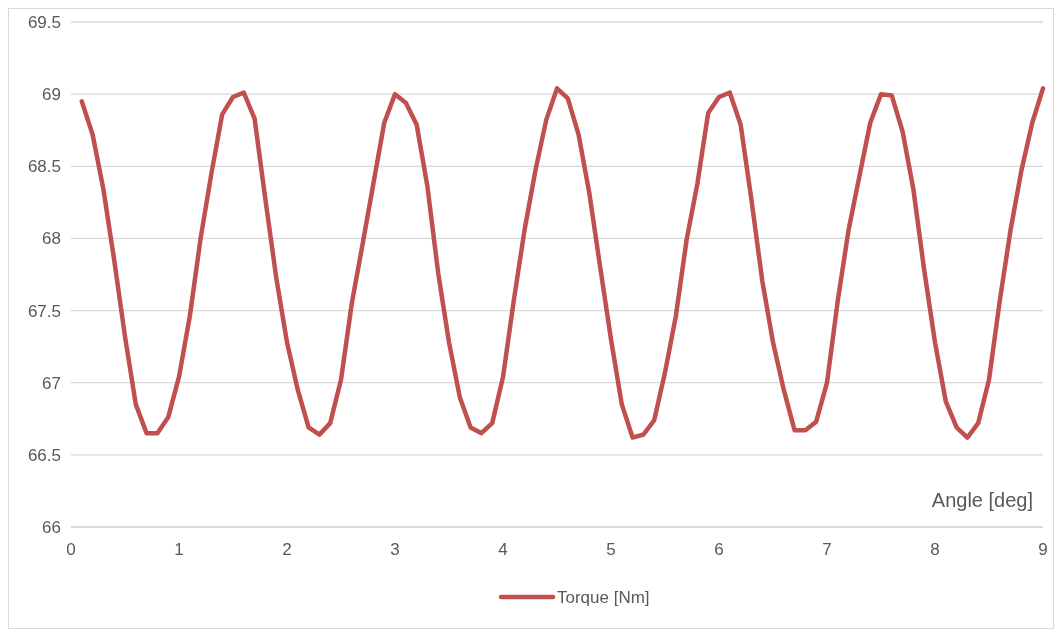  Describe the element at coordinates (503, 549) in the screenshot. I see `x-tick-label: 4` at that location.